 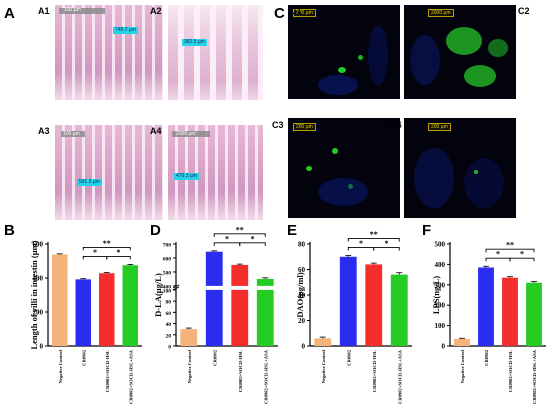 I want to click on panel-letter-e: E, so click(x=292, y=230).